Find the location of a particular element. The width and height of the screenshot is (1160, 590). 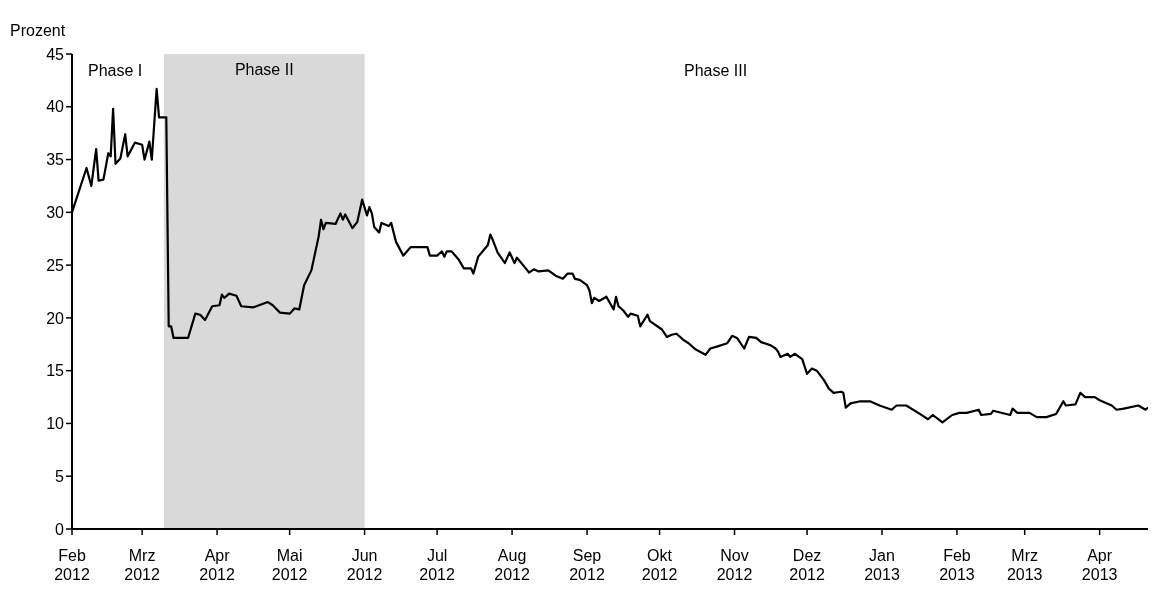

y-tick-label: 10 is located at coordinates (55, 424).